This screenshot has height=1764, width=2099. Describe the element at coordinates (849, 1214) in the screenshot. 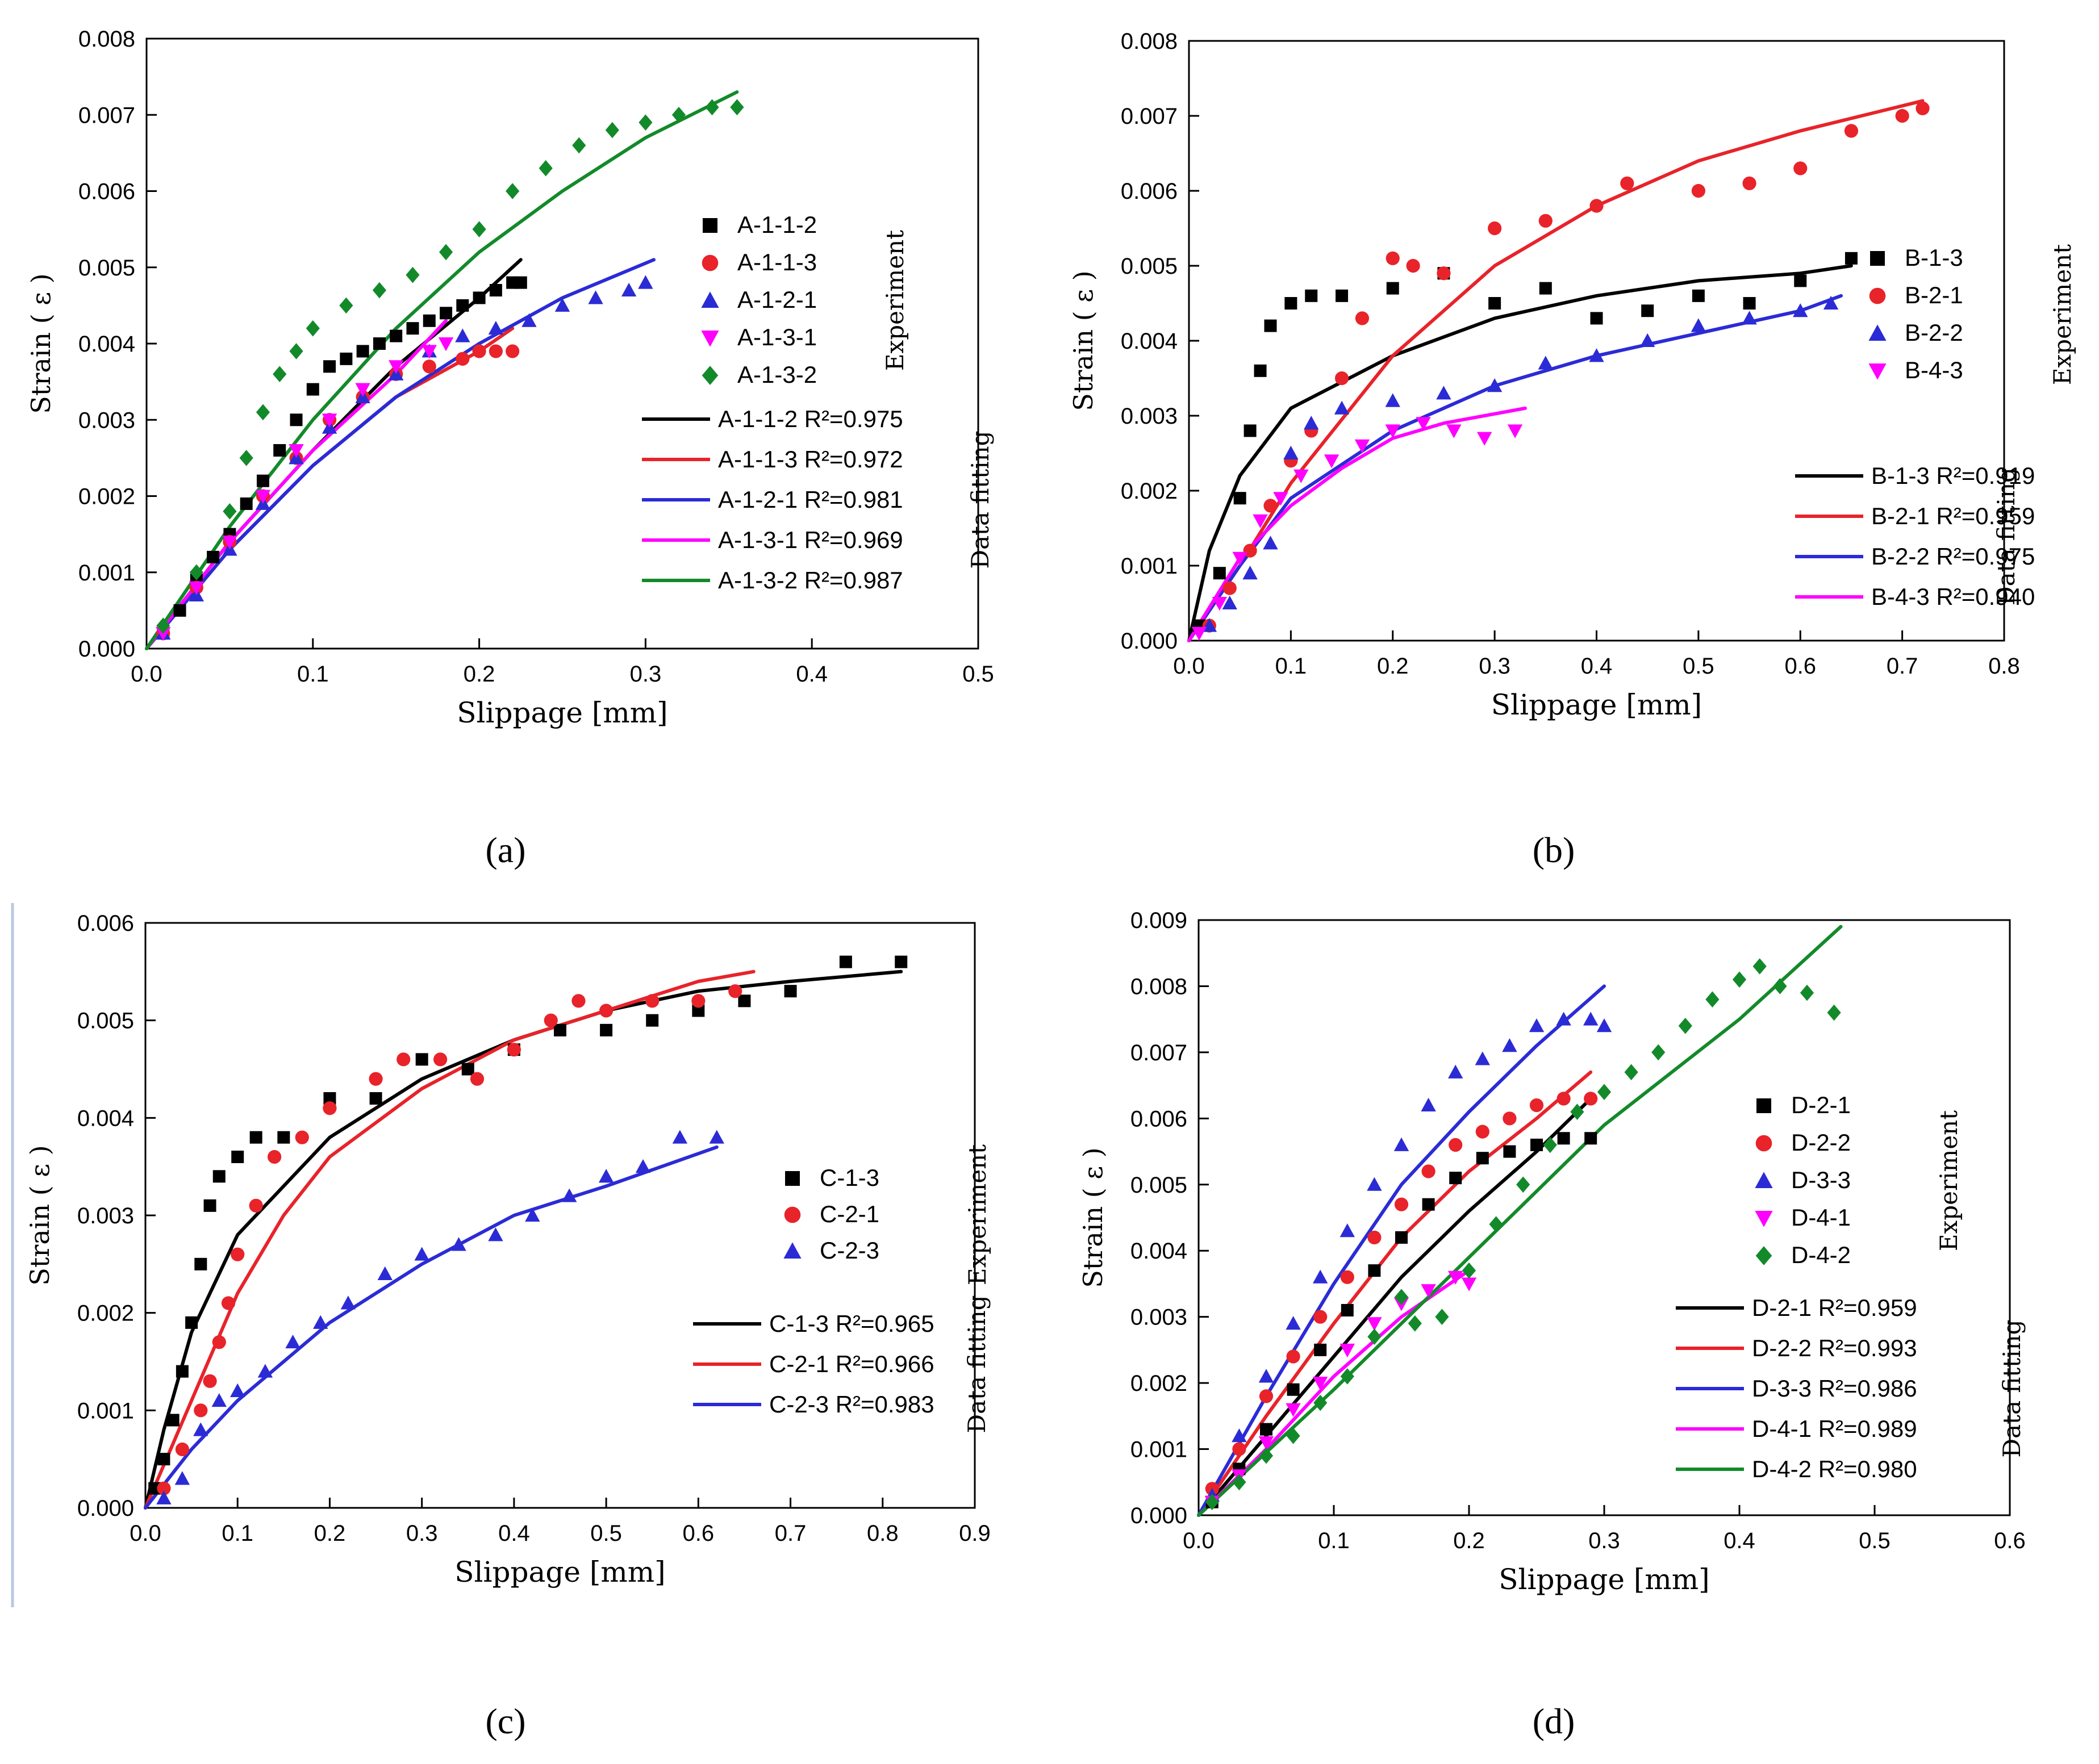

I see `legend-label-C-2-1: C-2-1` at that location.